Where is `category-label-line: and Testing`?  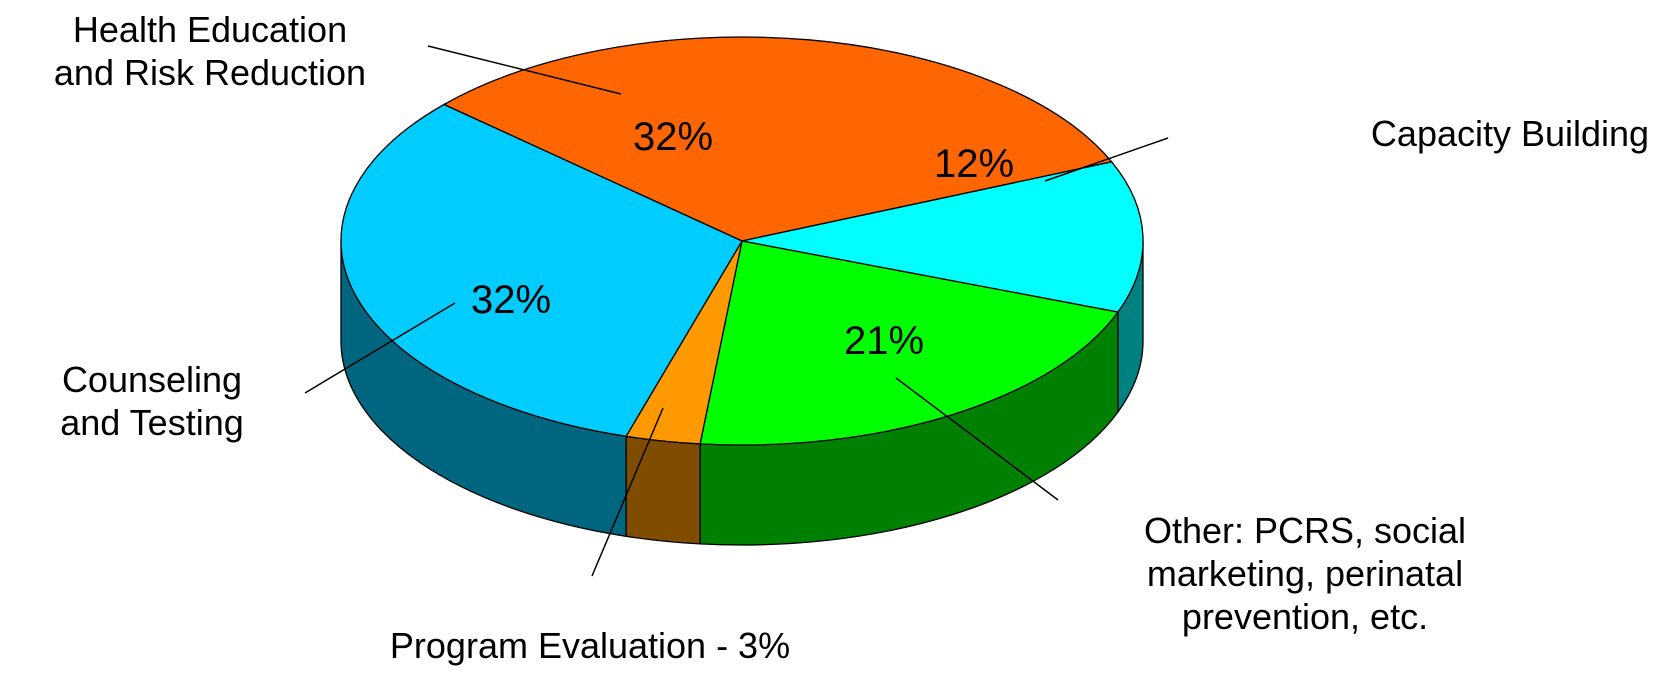
category-label-line: and Testing is located at coordinates (151, 422).